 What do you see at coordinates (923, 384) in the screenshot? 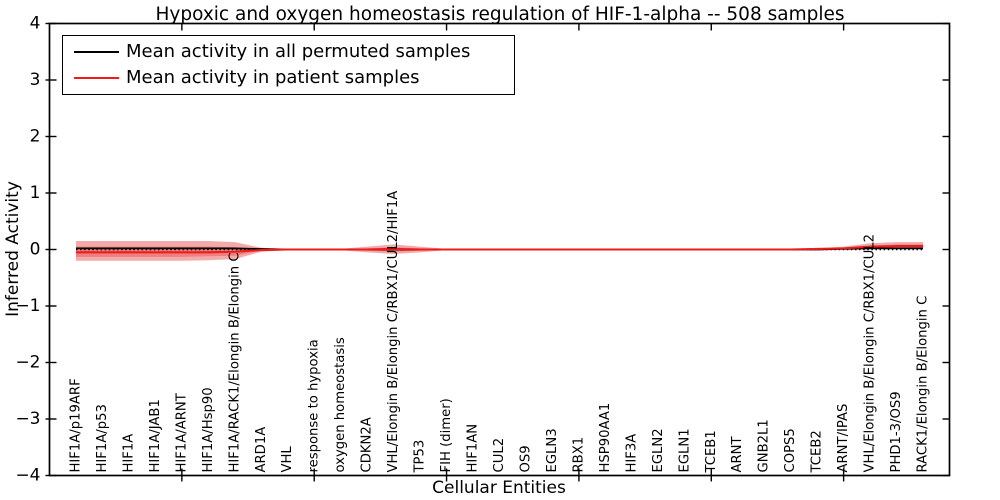
I see `x-category-label: RACK1/Elongin B/Elongin C` at bounding box center [923, 384].